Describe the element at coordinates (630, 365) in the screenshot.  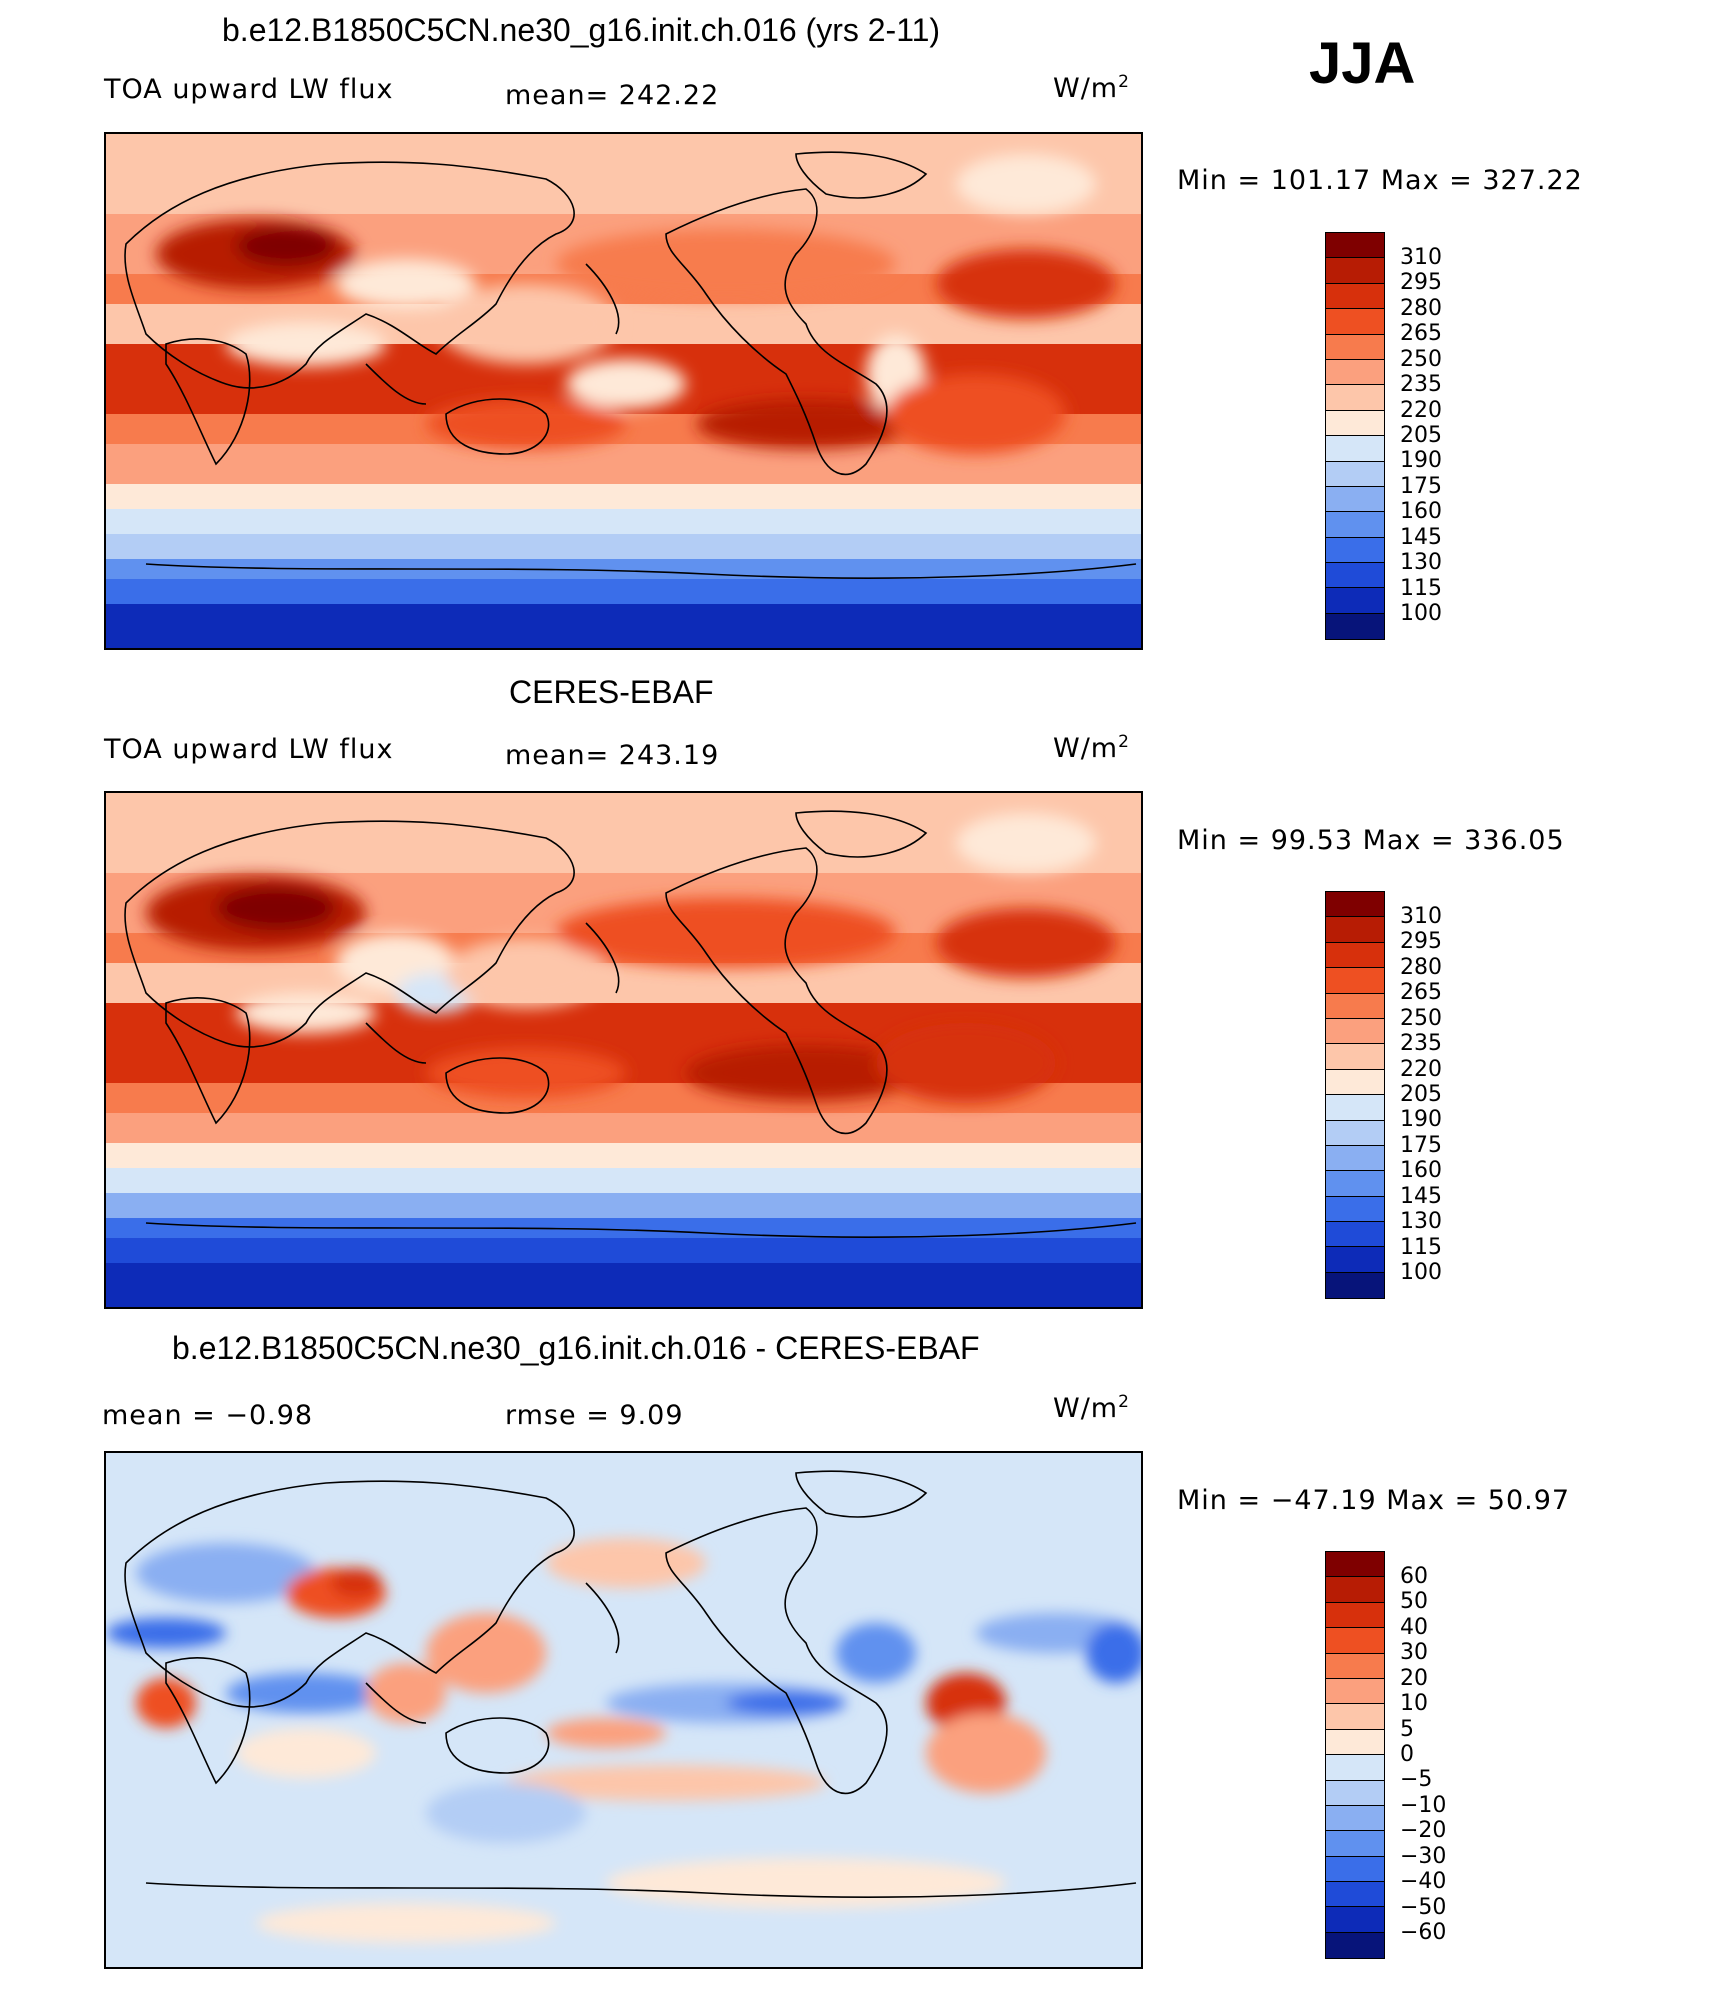
I see `panel-model-coastlines` at that location.